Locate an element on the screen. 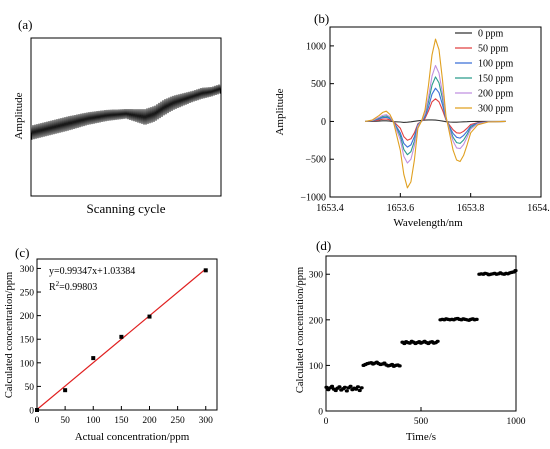 The height and width of the screenshot is (449, 550). panel-c-ytick-label: 300 is located at coordinates (27, 270).